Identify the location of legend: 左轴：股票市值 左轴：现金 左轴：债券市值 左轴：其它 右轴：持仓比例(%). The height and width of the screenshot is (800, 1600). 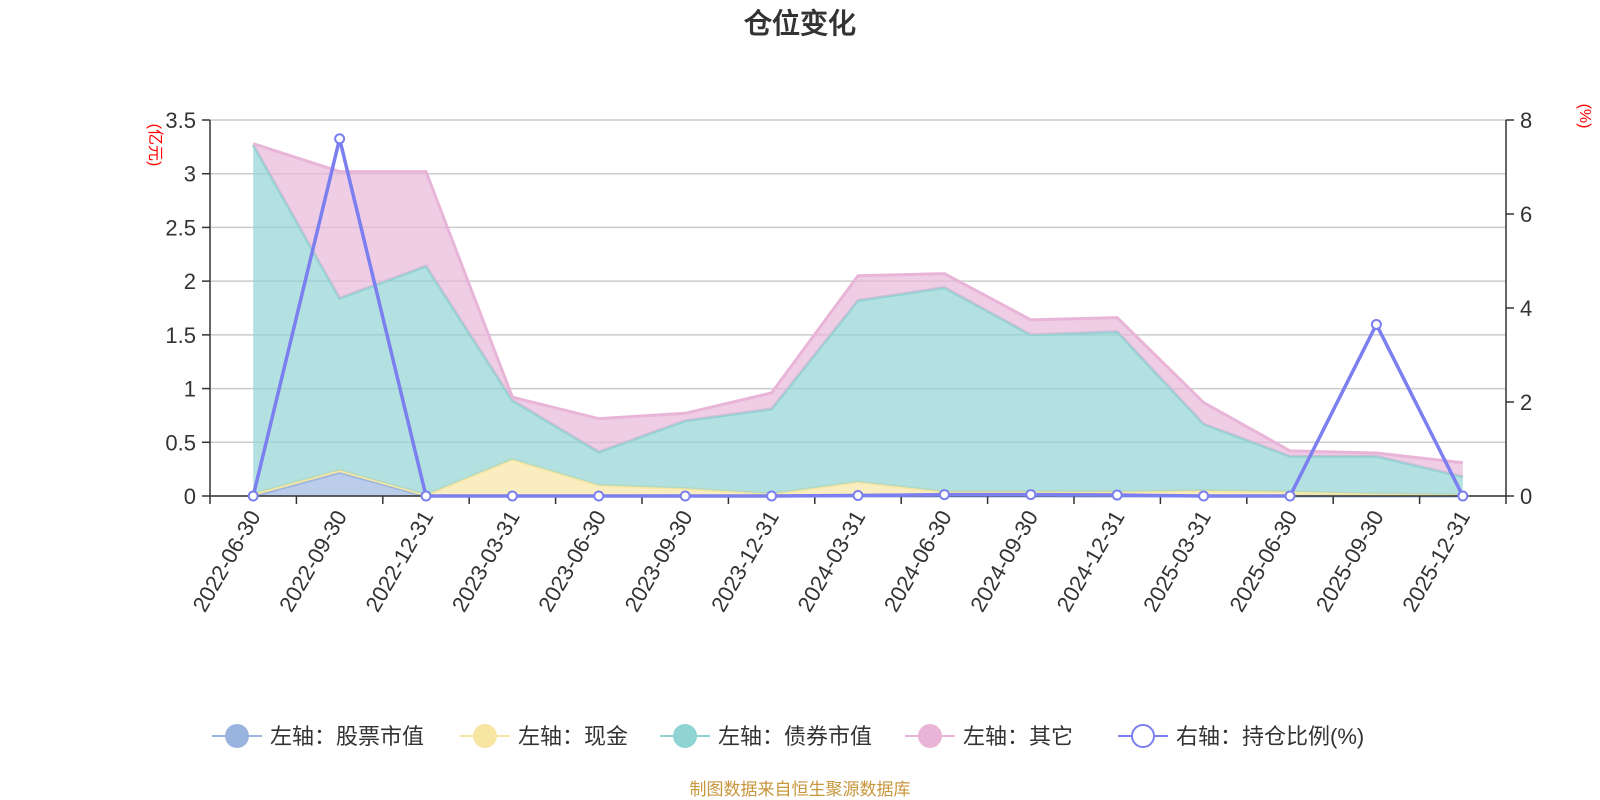
(788, 736).